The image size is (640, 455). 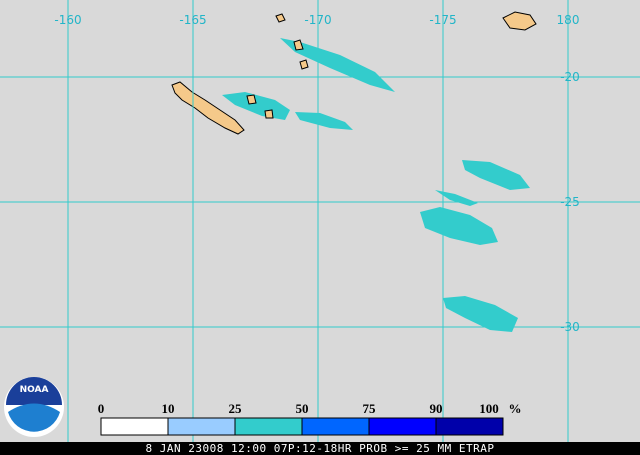 What do you see at coordinates (168, 408) in the screenshot?
I see `legend-label: 10` at bounding box center [168, 408].